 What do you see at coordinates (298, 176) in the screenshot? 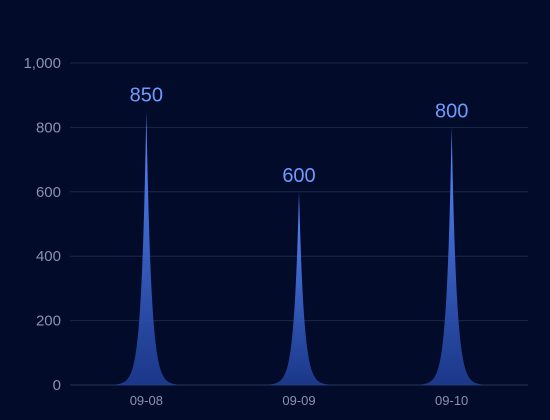
I see `data-label: 600` at bounding box center [298, 176].